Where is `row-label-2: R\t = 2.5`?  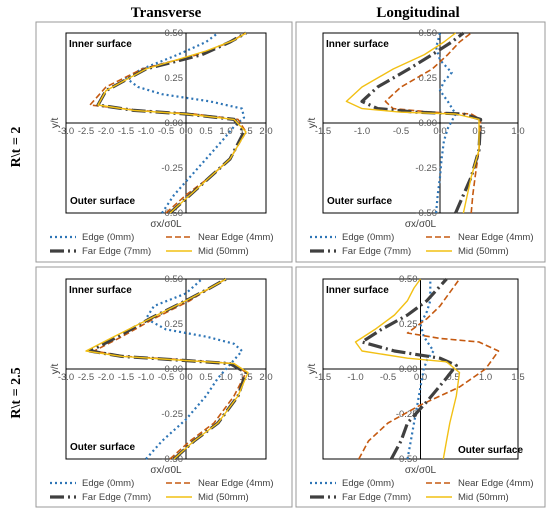 row-label-2: R\t = 2.5 is located at coordinates (16, 392).